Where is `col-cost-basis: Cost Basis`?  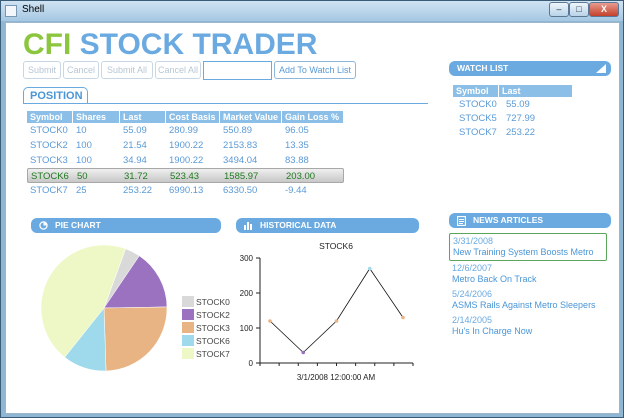 col-cost-basis: Cost Basis is located at coordinates (193, 117).